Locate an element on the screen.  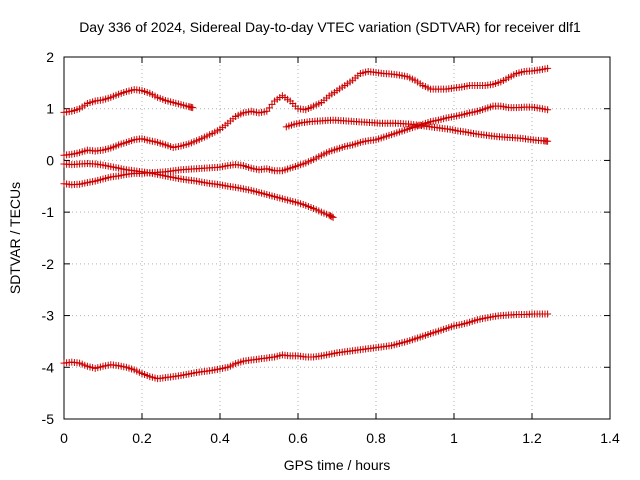
y-tick-label: -2 is located at coordinates (48, 264).